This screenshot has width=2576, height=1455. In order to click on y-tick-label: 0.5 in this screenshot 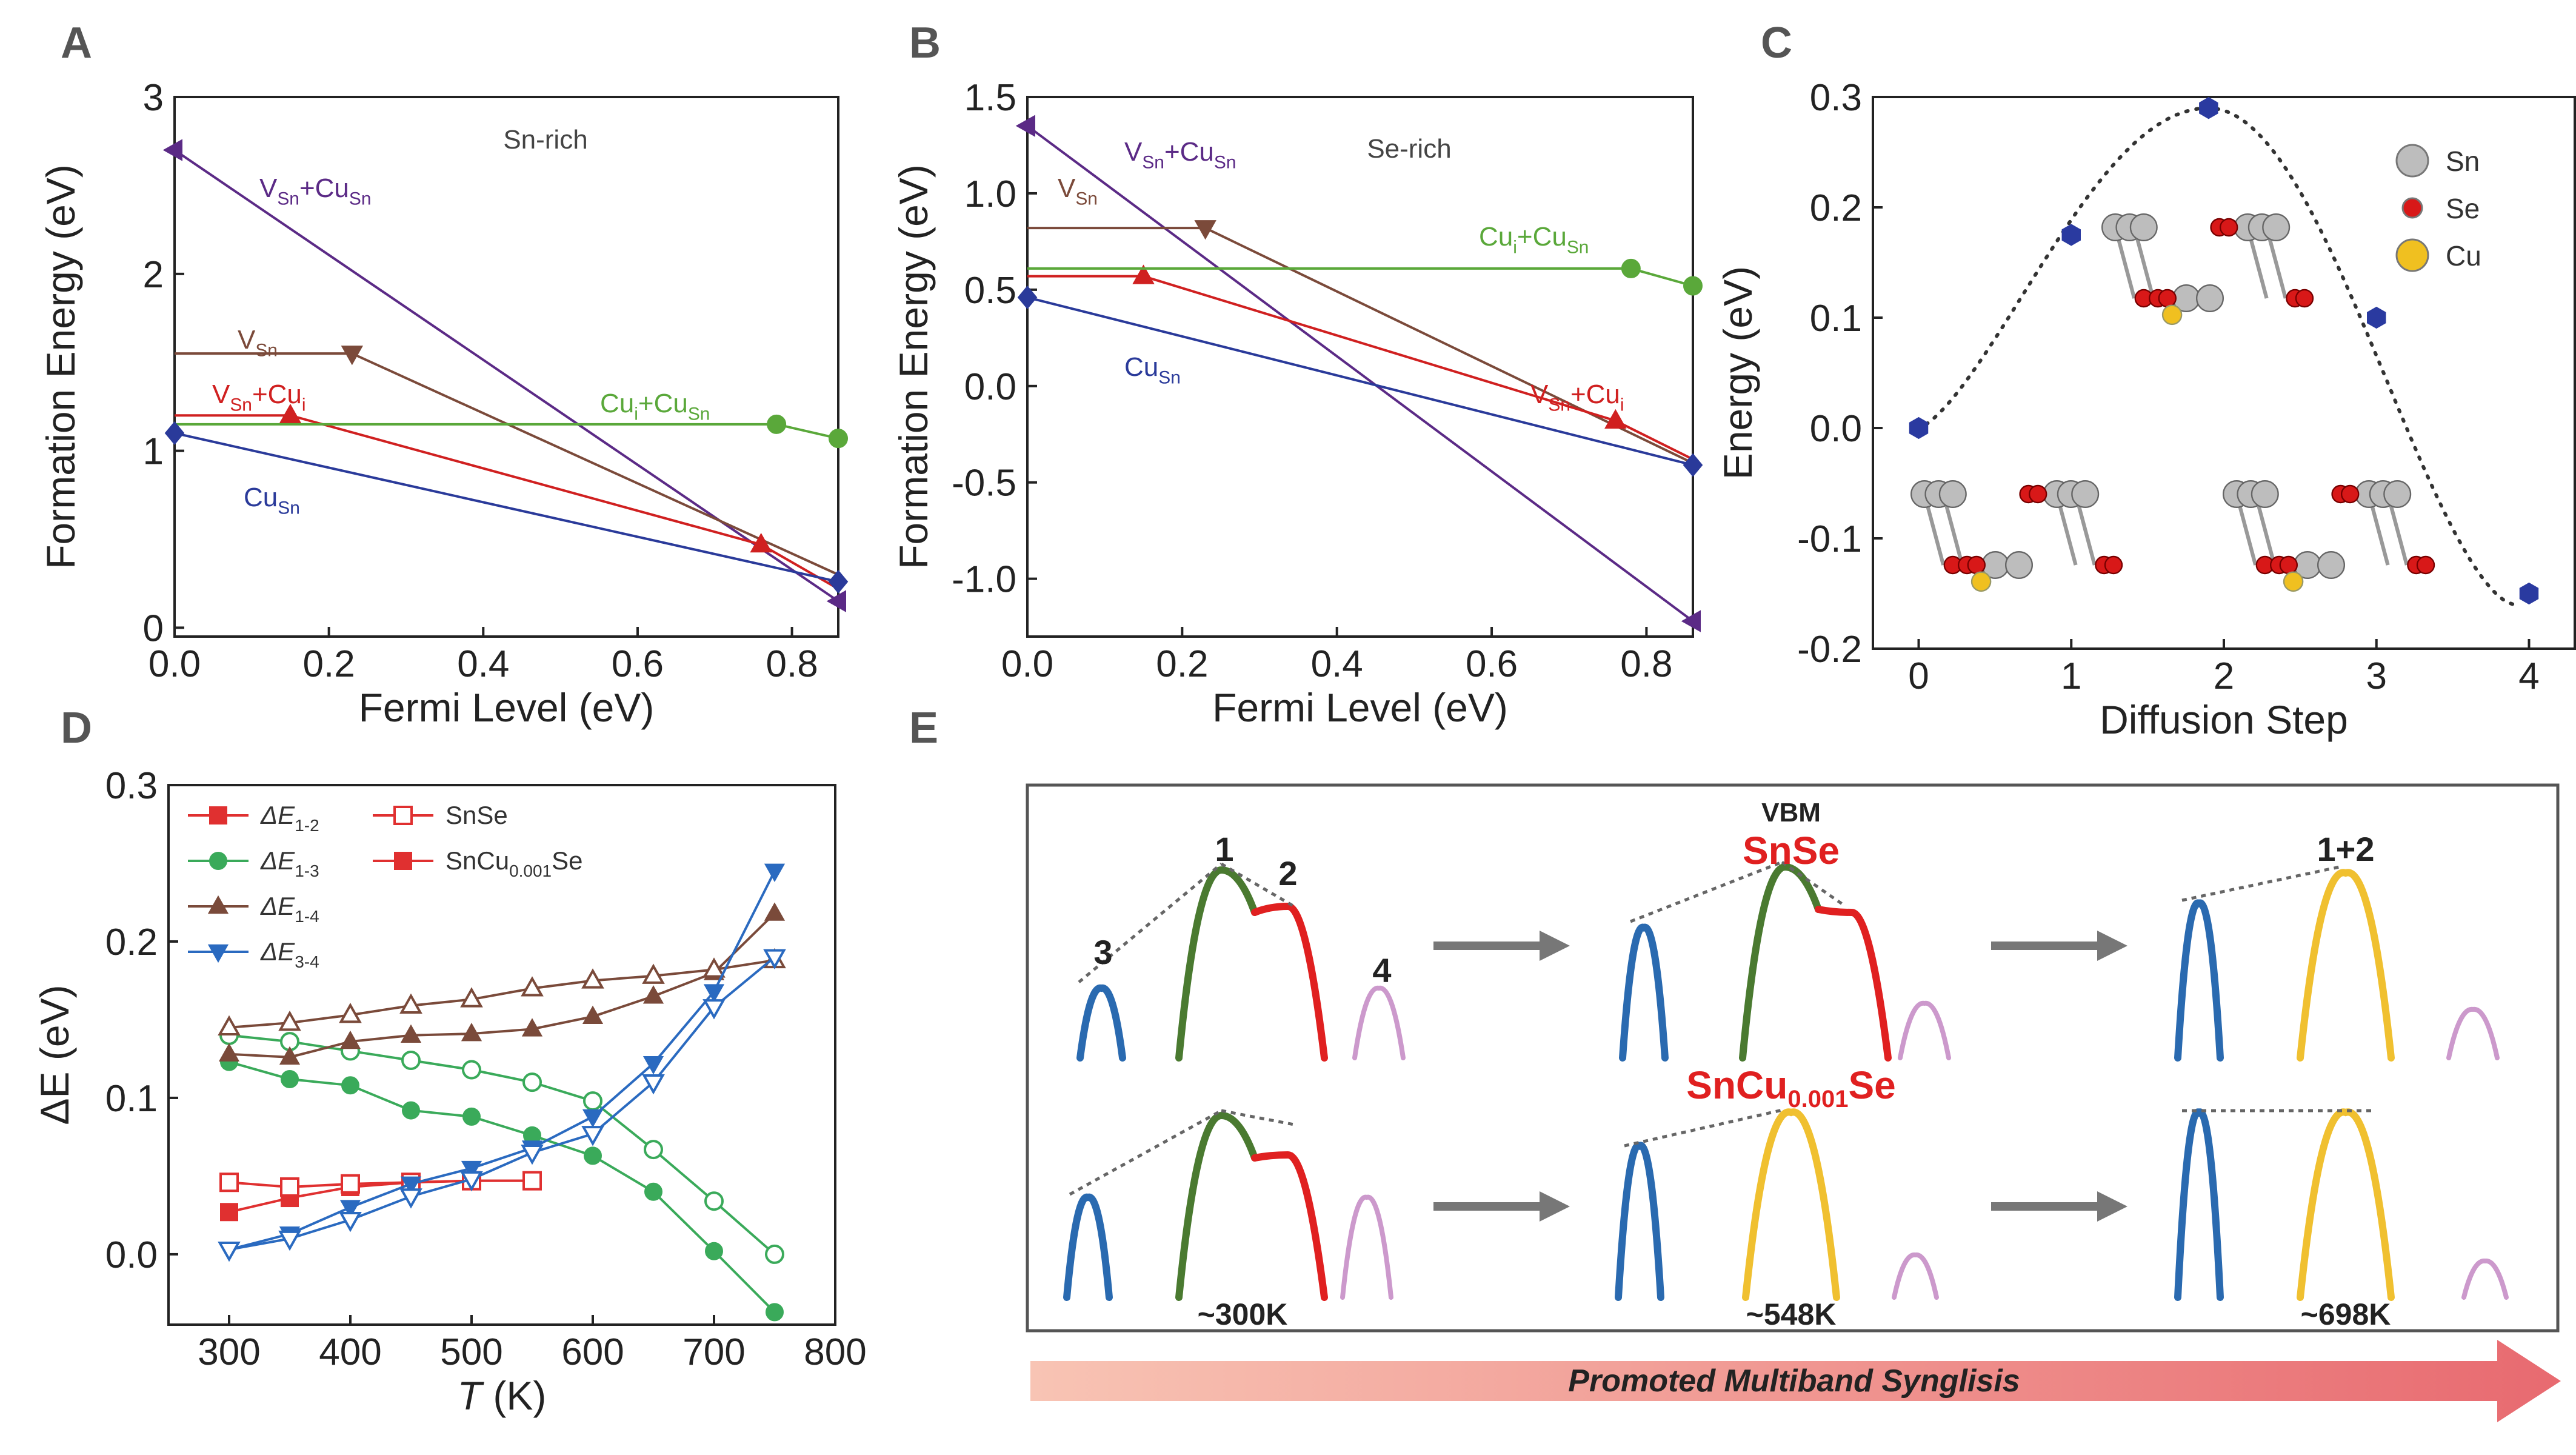, I will do `click(990, 291)`.